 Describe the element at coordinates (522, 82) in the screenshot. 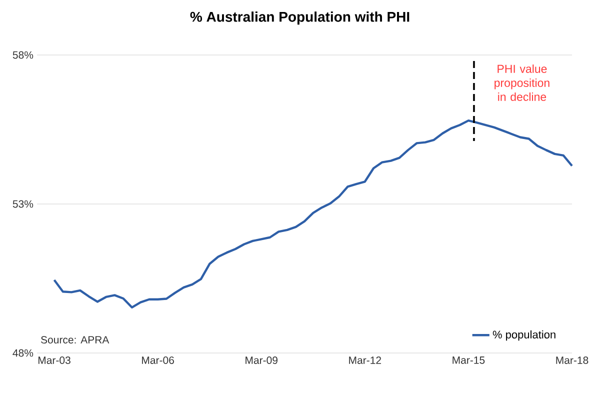

I see `ref-line-label: PHI value proposition in decline` at that location.